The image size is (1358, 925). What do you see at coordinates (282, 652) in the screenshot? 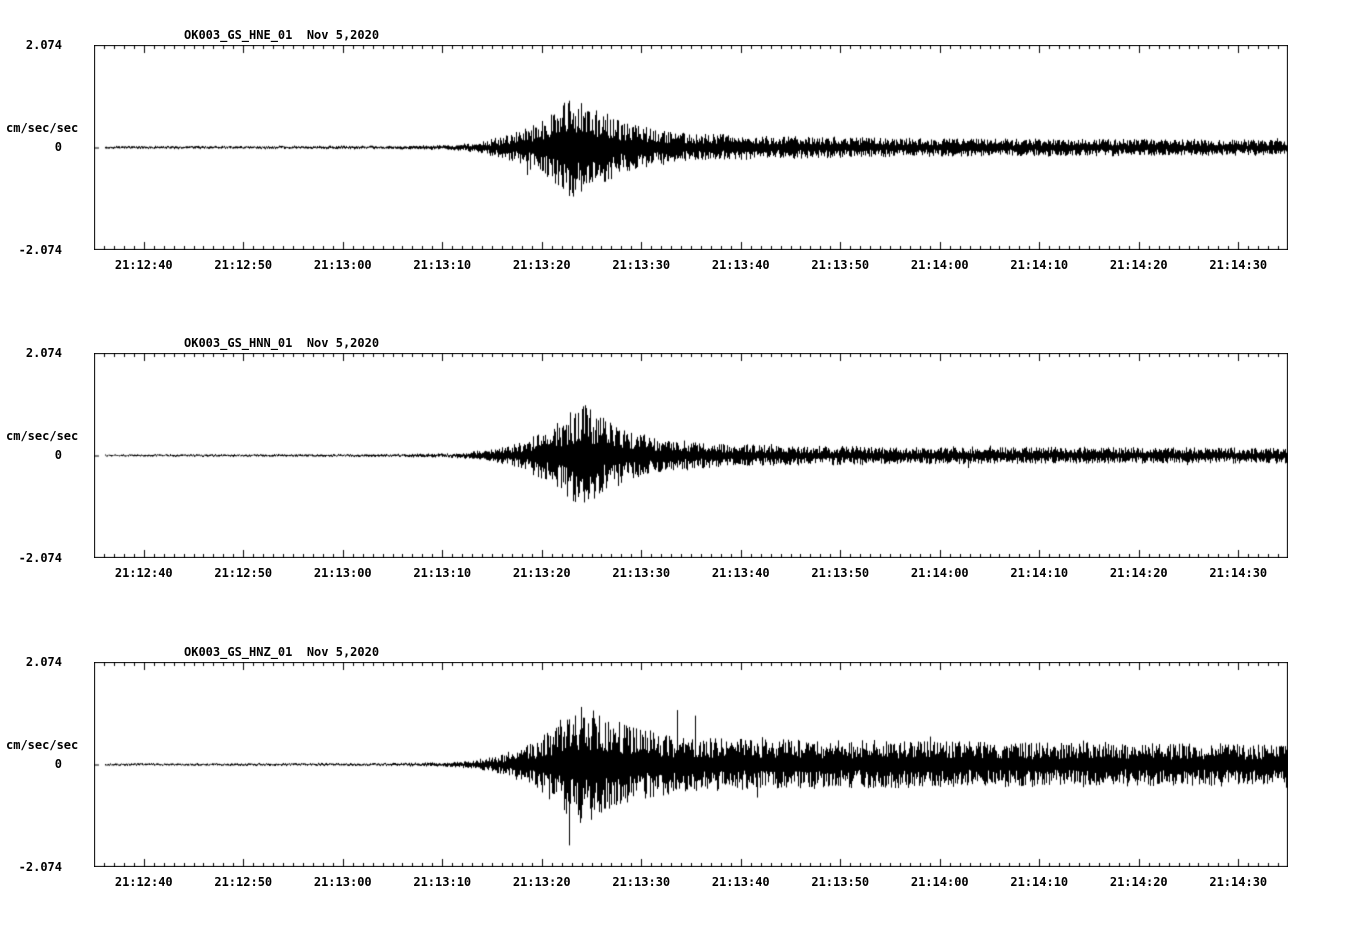
I see `trace-title: OK003_GS_HNZ_01 Nov 5,2020` at bounding box center [282, 652].